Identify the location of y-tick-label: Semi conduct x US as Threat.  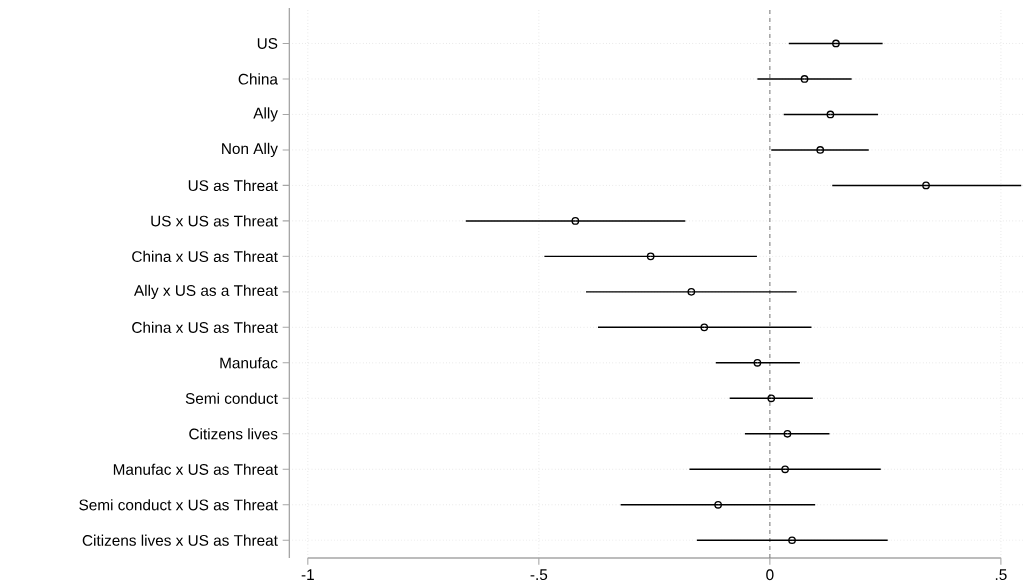
(178, 505).